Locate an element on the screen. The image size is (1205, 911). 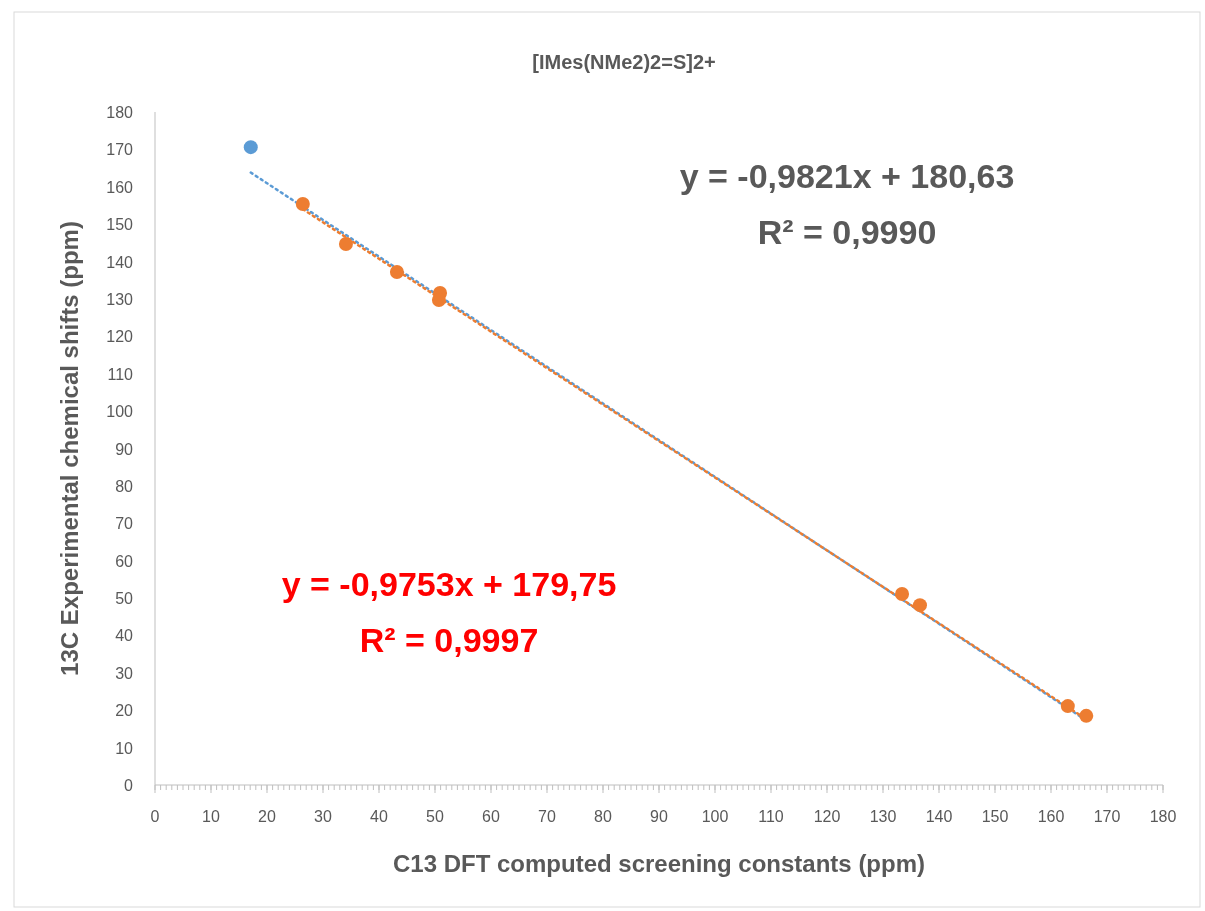
x-tick-label: 50 is located at coordinates (435, 816).